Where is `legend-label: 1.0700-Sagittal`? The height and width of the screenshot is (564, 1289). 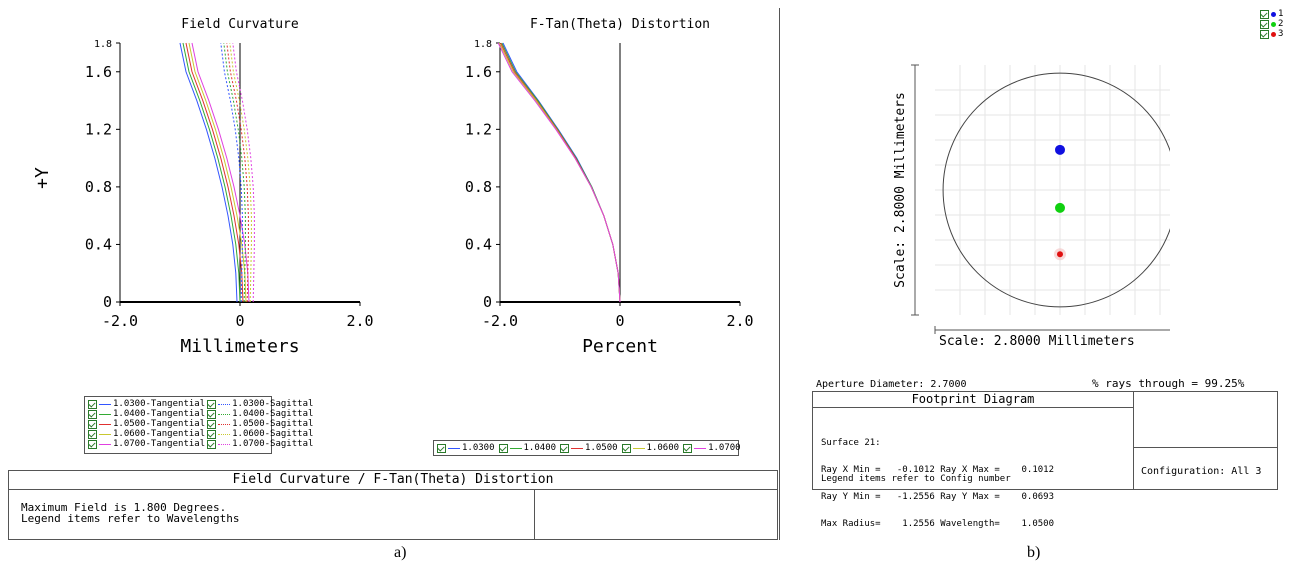 legend-label: 1.0700-Sagittal is located at coordinates (273, 444).